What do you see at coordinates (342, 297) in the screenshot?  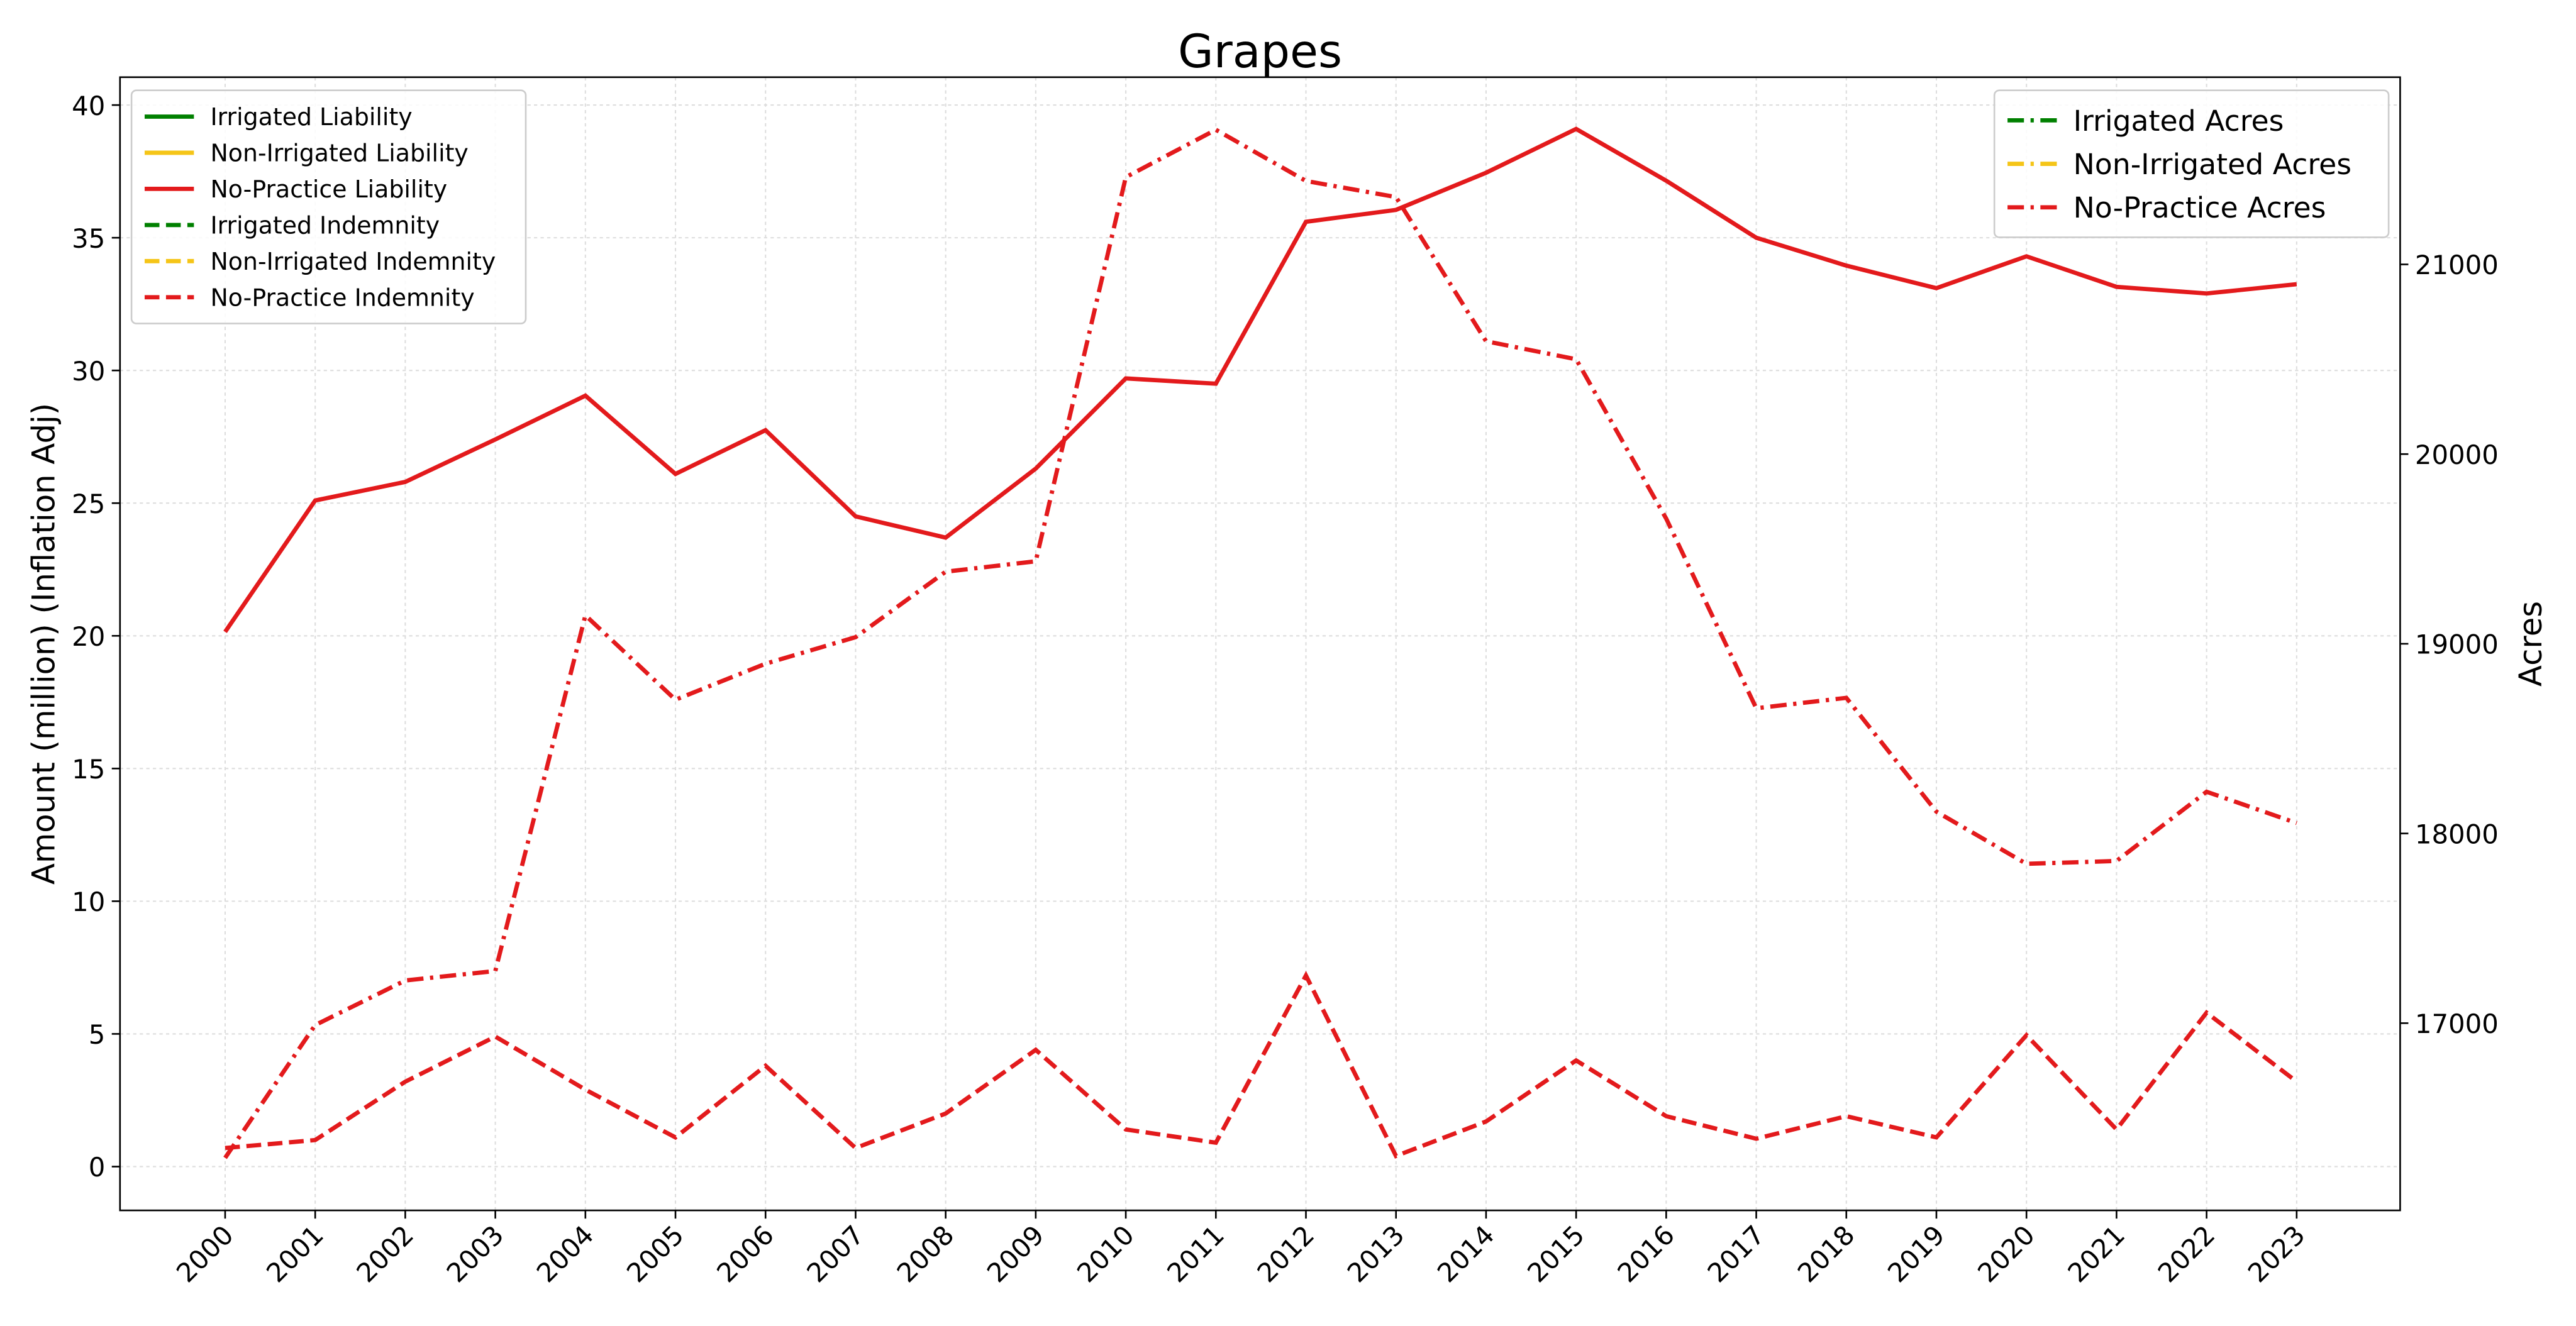 I see `legend-label: No-Practice Indemnity` at bounding box center [342, 297].